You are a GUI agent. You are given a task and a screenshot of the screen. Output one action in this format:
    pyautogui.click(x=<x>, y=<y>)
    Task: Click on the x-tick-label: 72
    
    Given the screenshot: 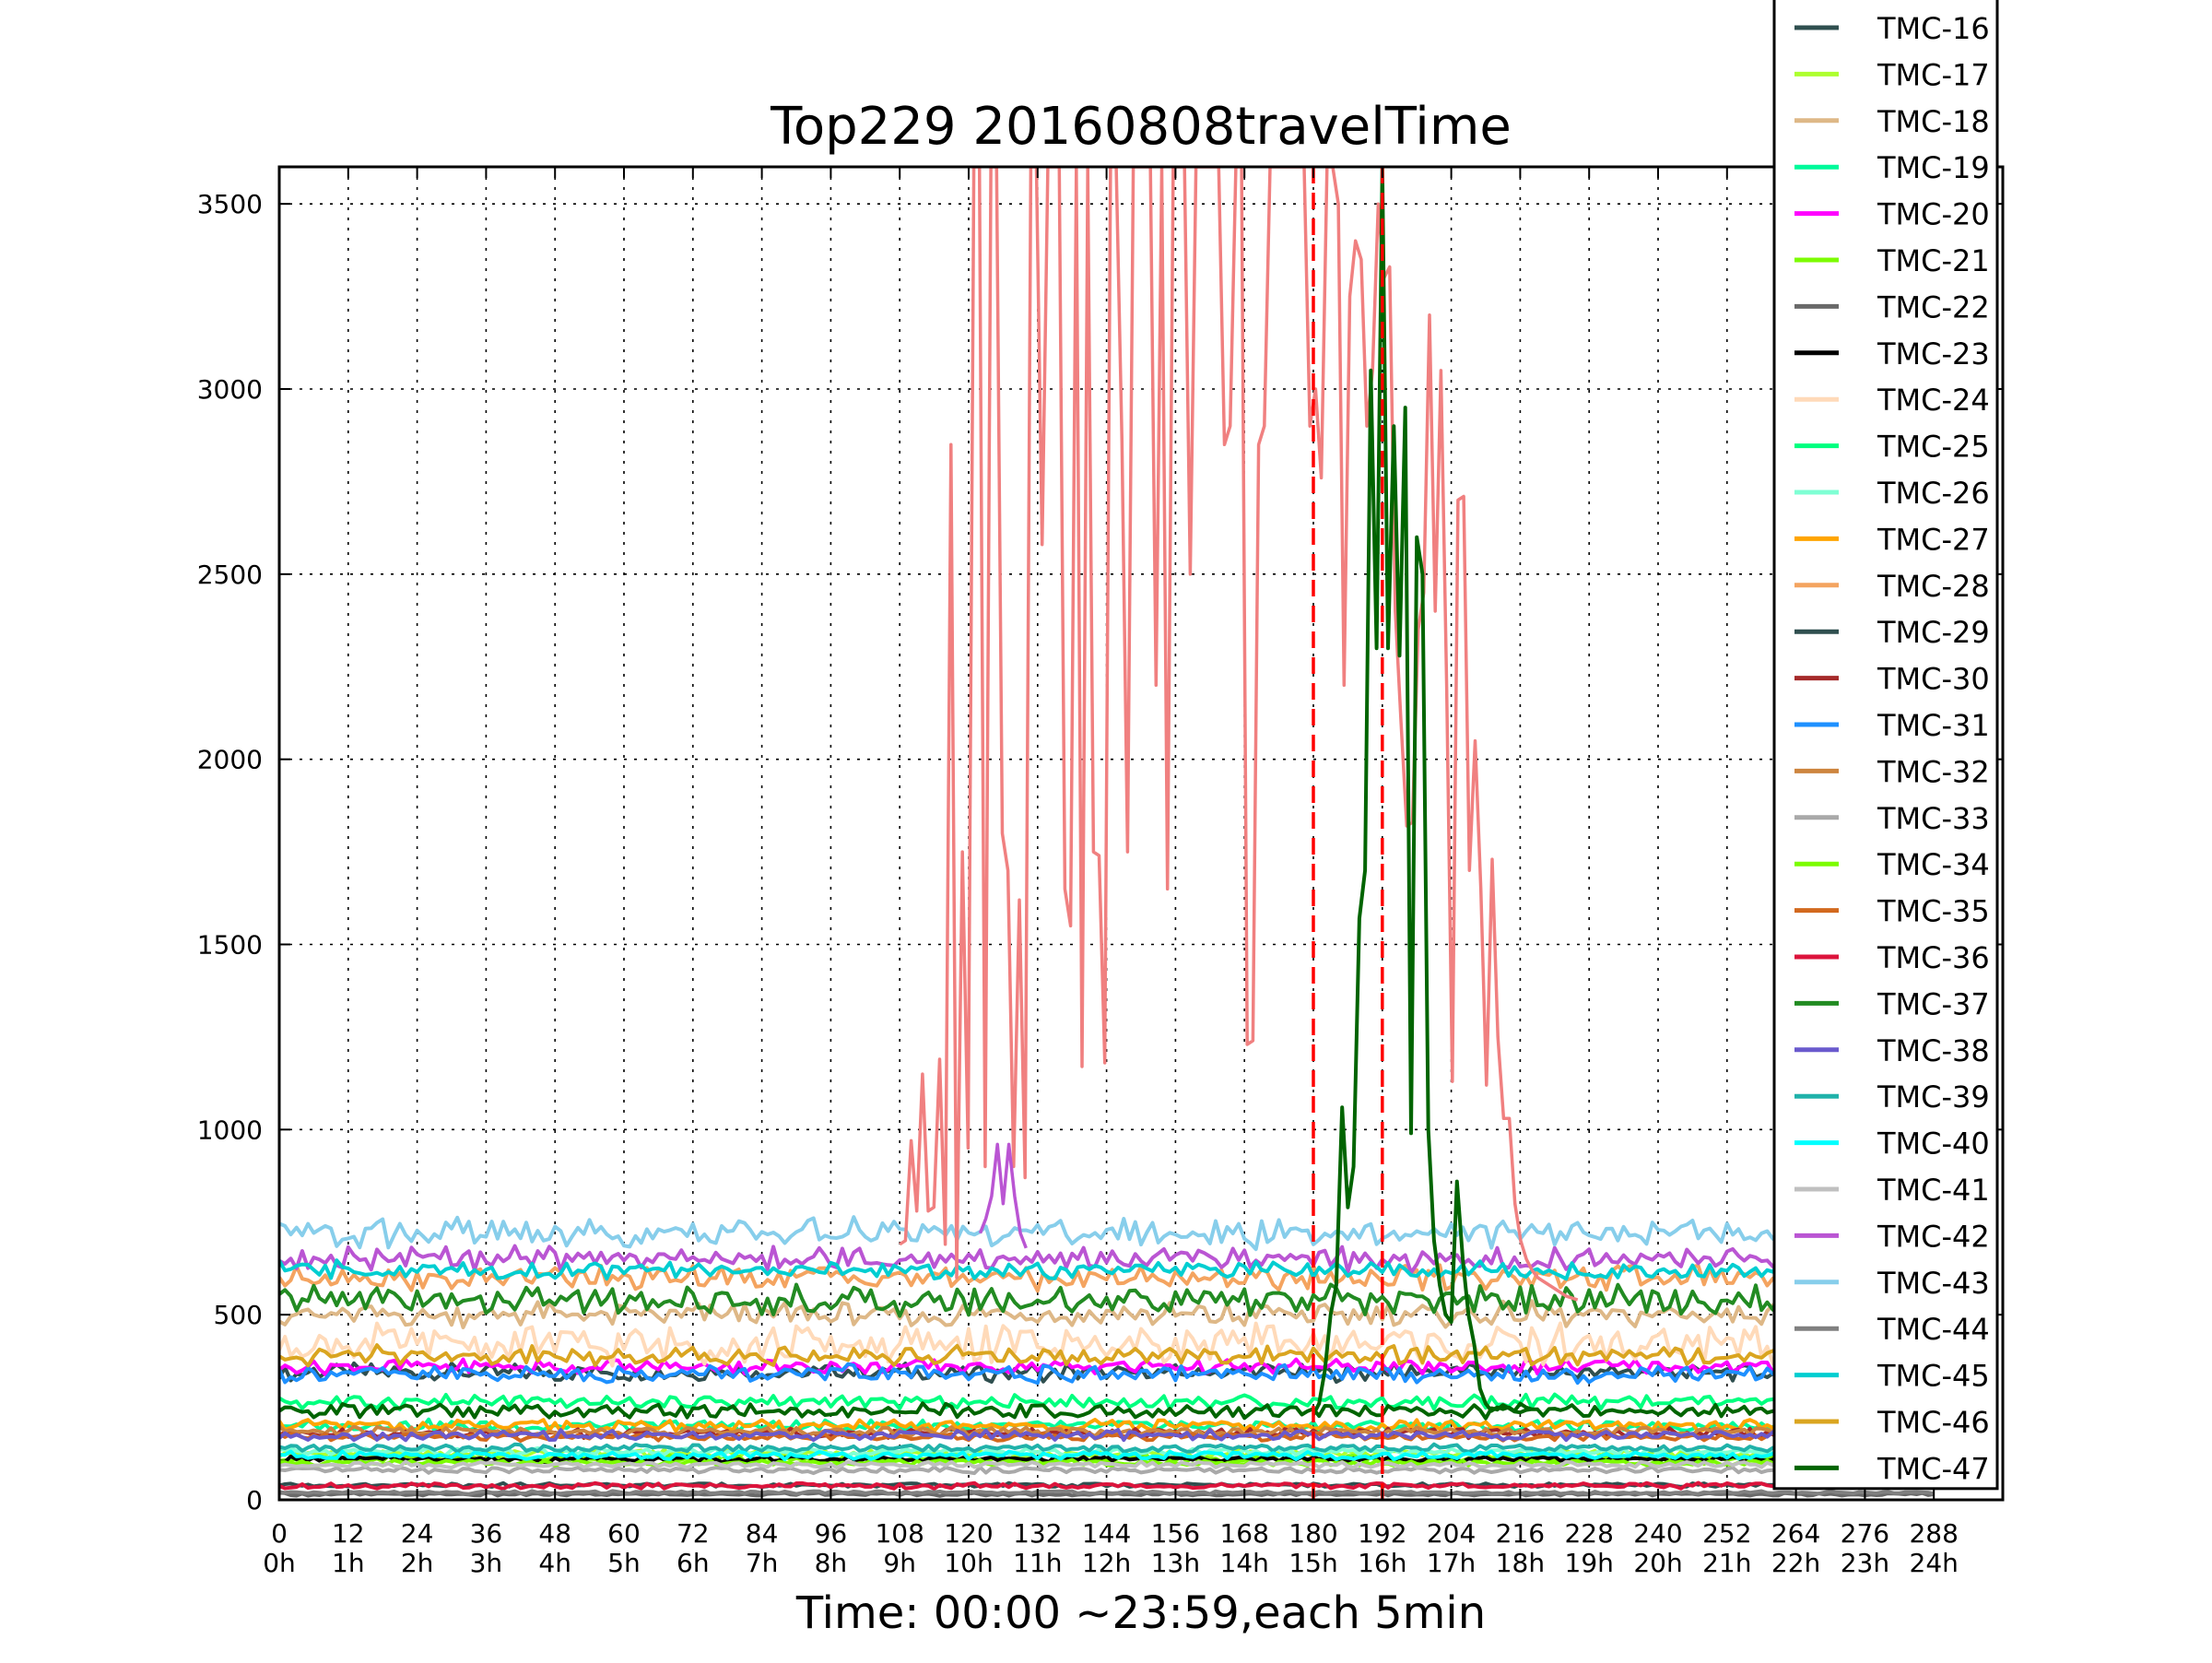 What is the action you would take?
    pyautogui.click(x=693, y=1533)
    